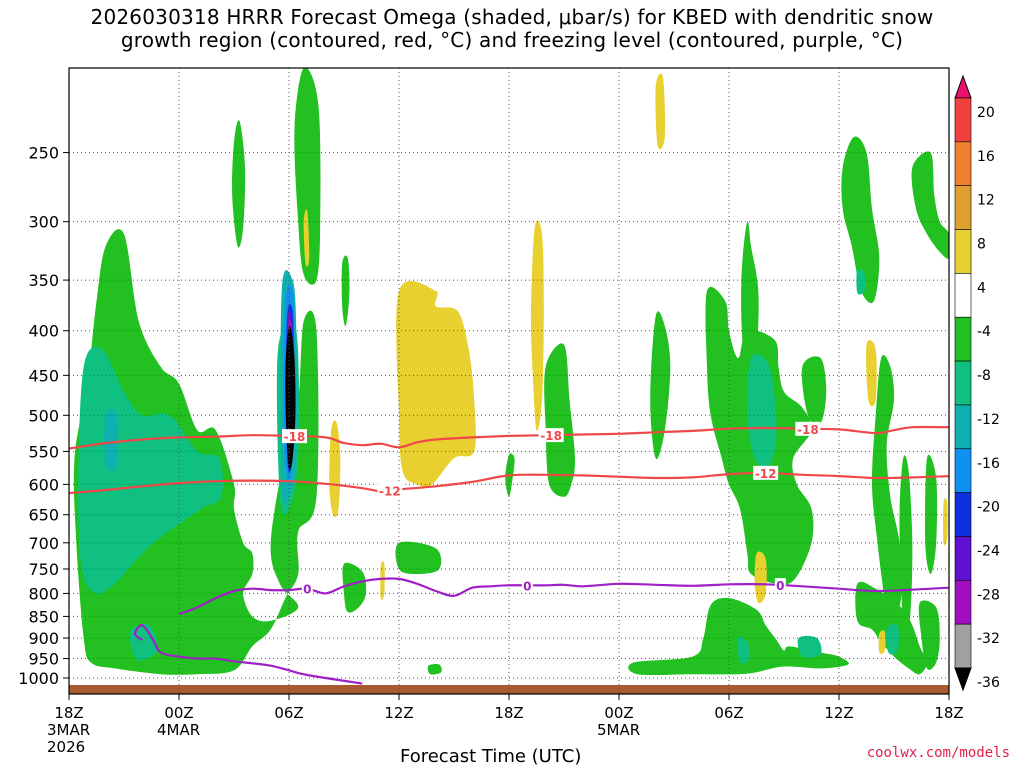 The width and height of the screenshot is (1024, 768). What do you see at coordinates (43, 375) in the screenshot?
I see `y-tick-label: 450` at bounding box center [43, 375].